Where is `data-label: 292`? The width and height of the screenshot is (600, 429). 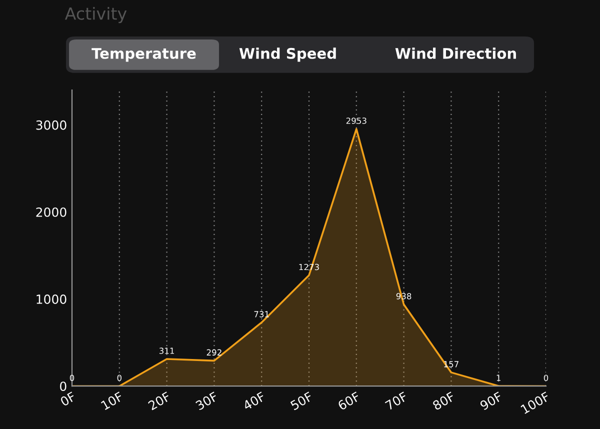
data-label: 292 is located at coordinates (214, 352).